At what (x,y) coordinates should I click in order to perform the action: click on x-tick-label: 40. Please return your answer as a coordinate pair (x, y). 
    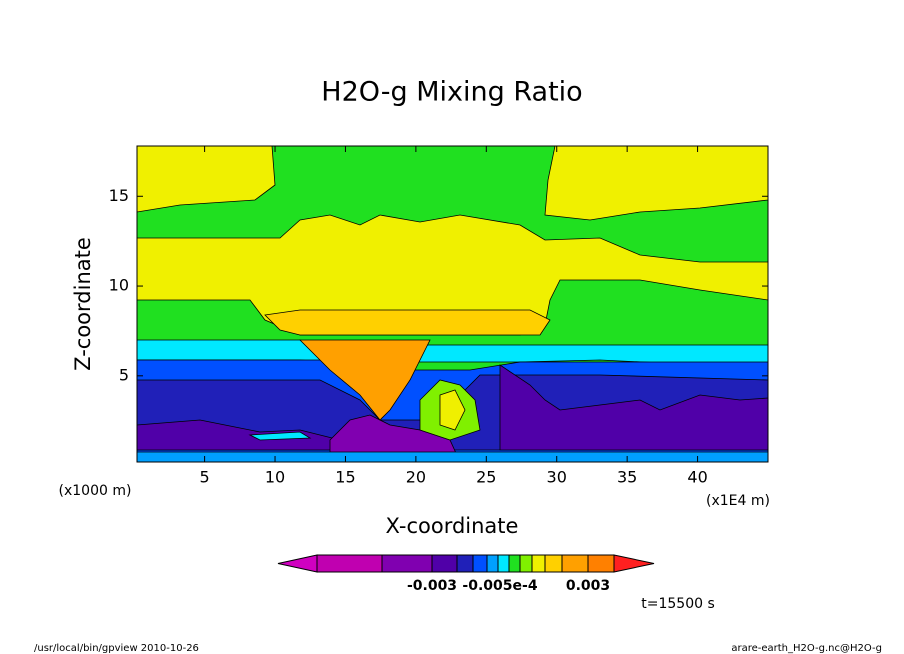
    Looking at the image, I should click on (697, 477).